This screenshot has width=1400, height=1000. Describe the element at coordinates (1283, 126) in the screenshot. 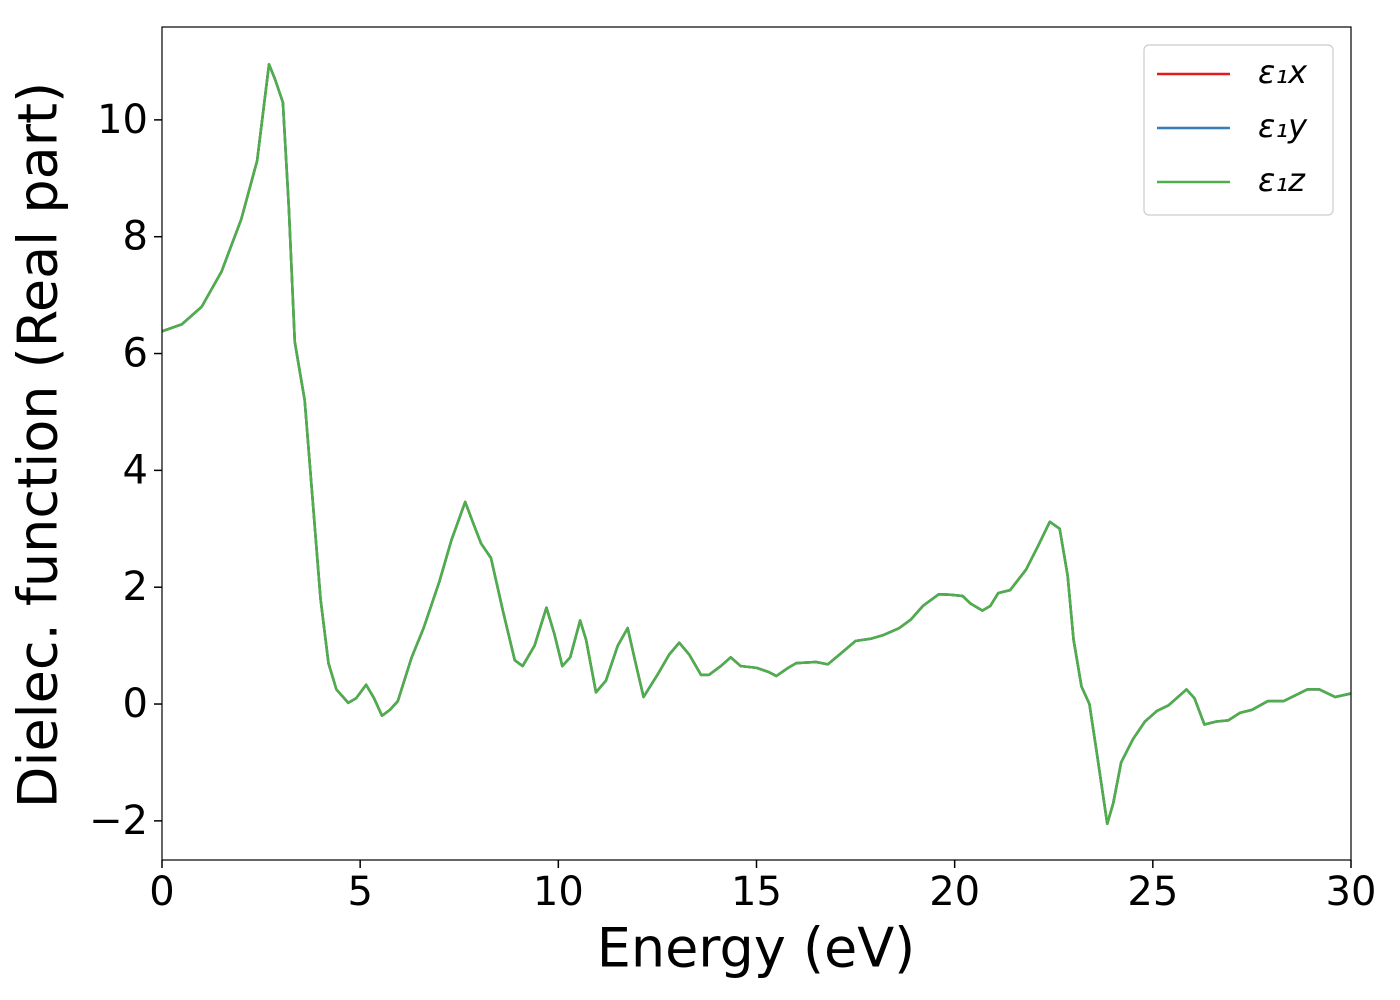

I see `legend-label: ε₁y` at that location.